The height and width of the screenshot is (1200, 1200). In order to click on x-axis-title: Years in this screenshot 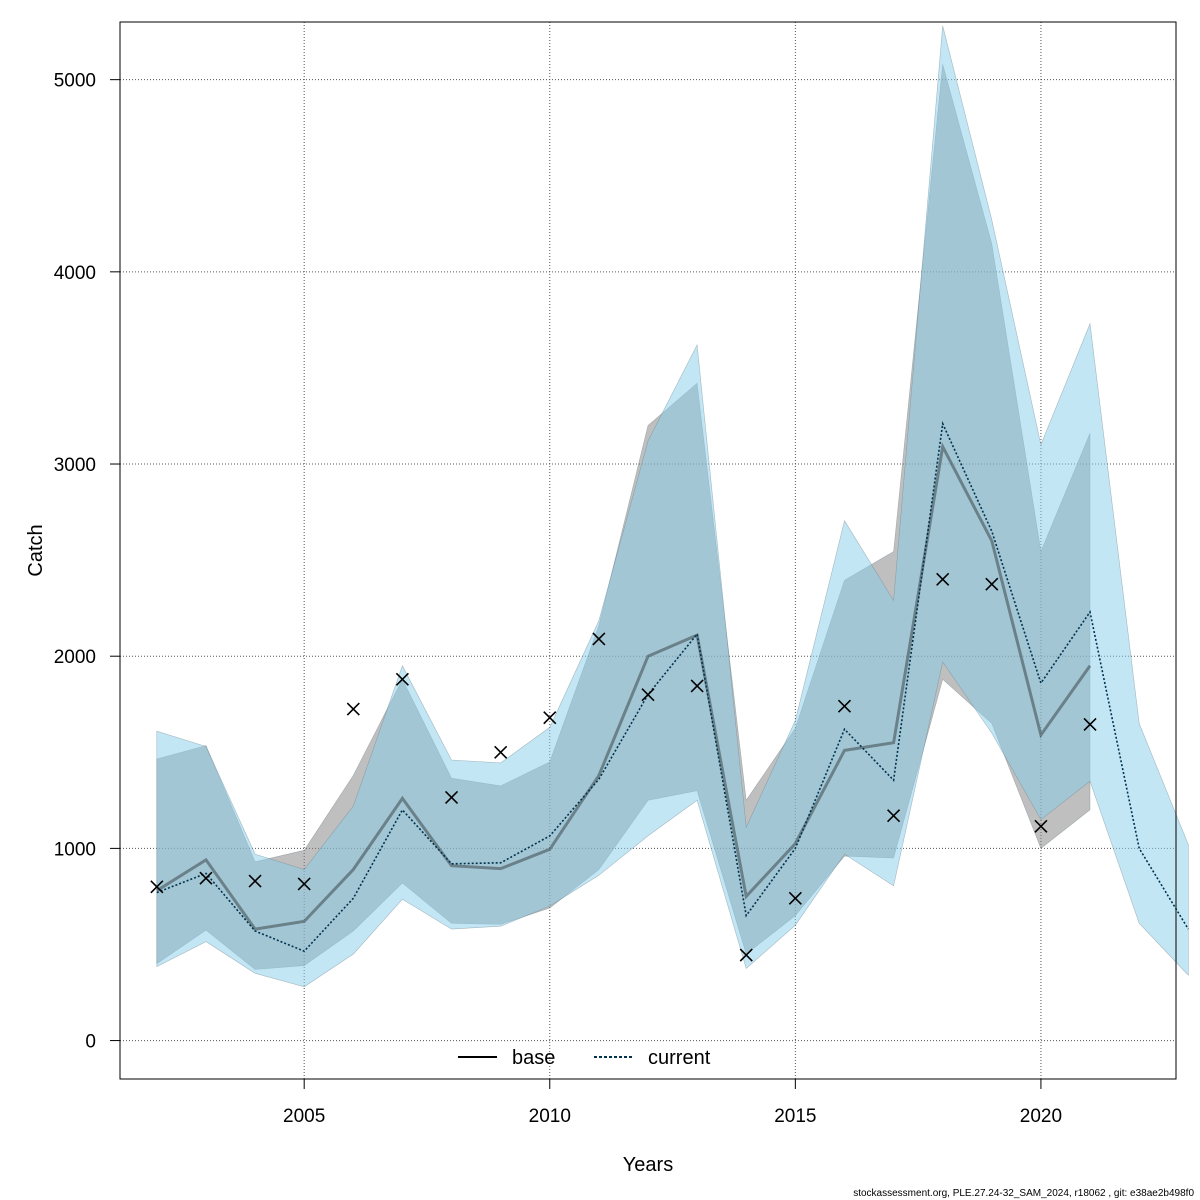, I will do `click(648, 1165)`.